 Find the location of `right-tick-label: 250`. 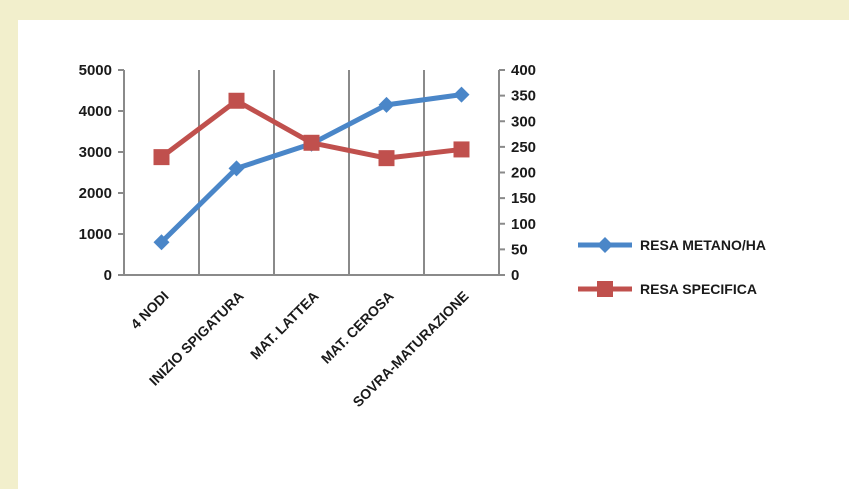

right-tick-label: 250 is located at coordinates (523, 147).